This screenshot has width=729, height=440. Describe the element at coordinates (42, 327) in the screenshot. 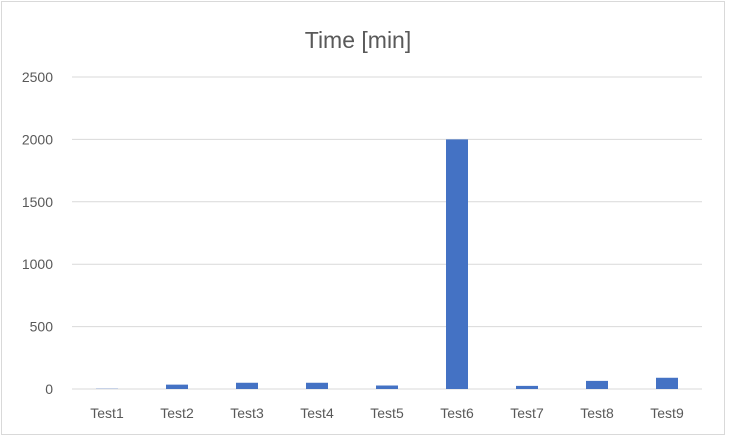

I see `y-tick-label: 500` at that location.